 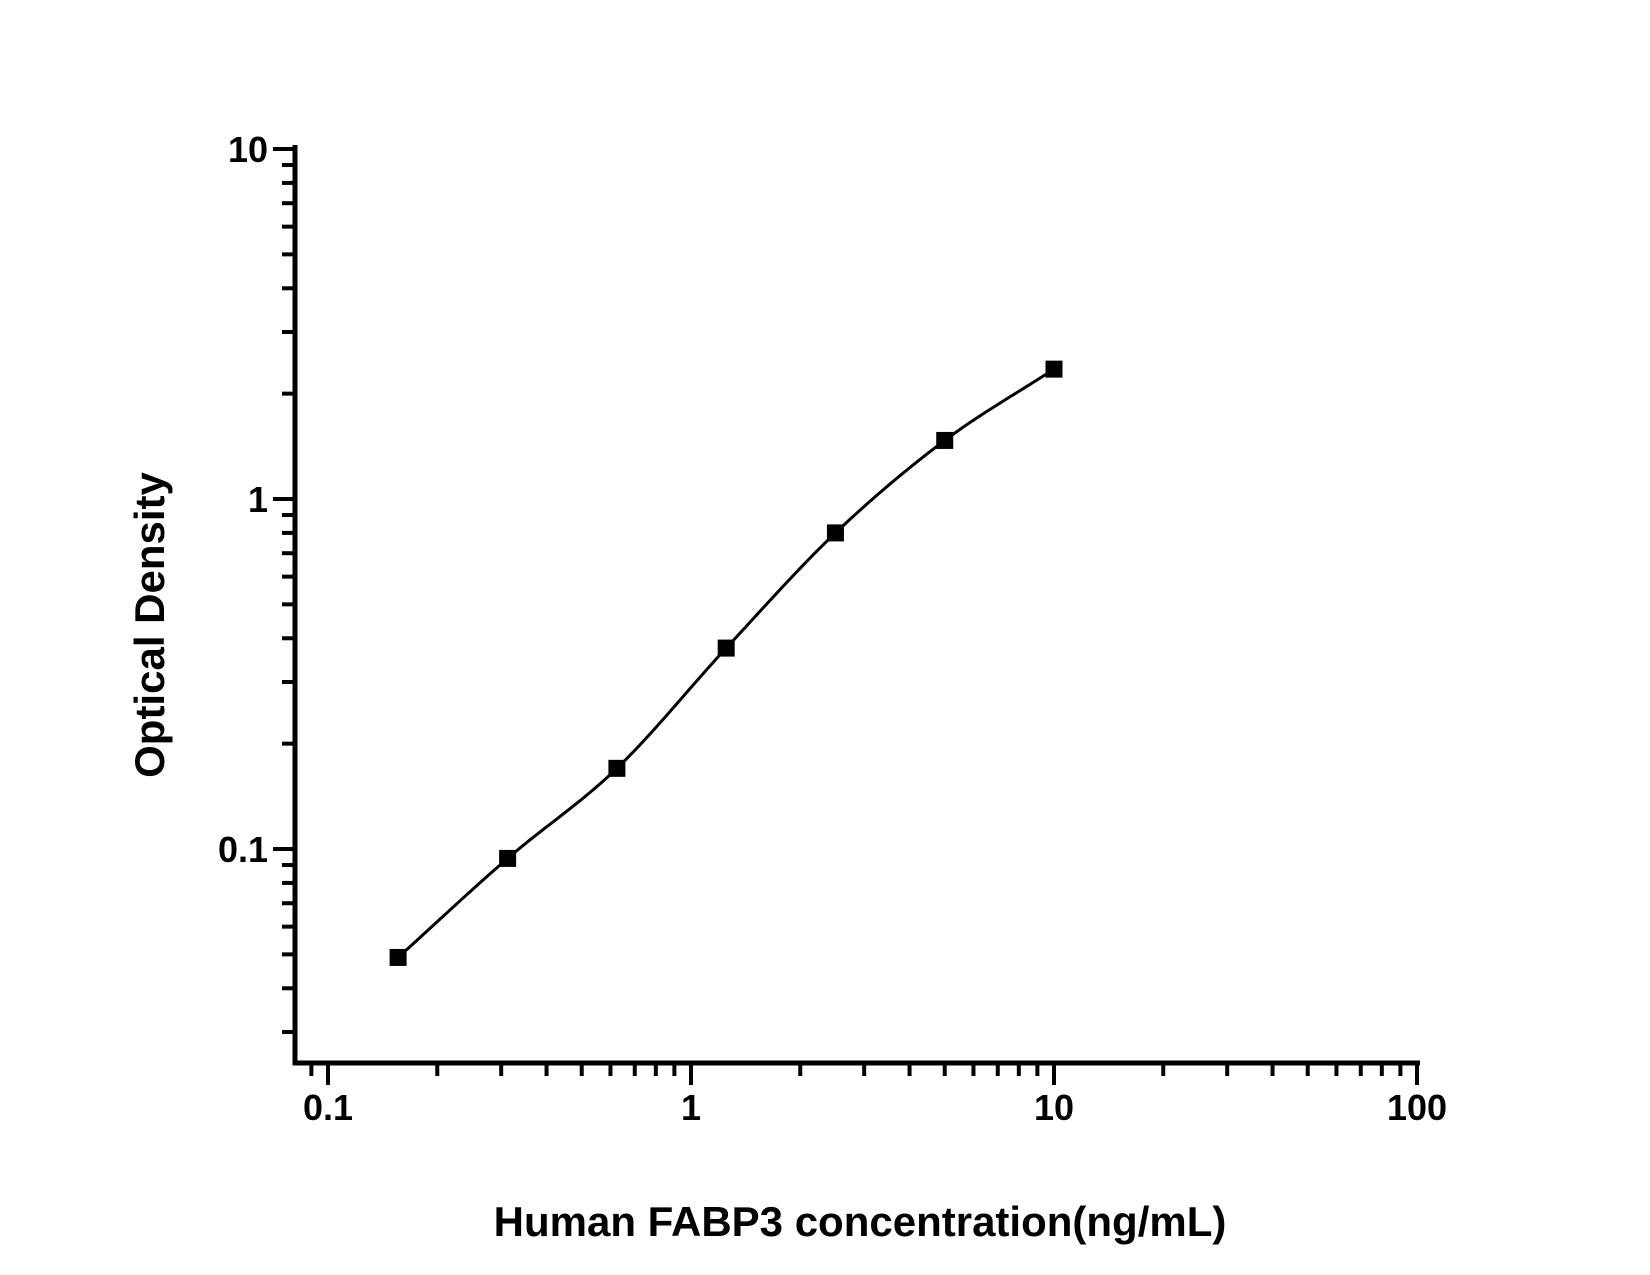 I want to click on y-axis-title: Optical Density, so click(x=149, y=625).